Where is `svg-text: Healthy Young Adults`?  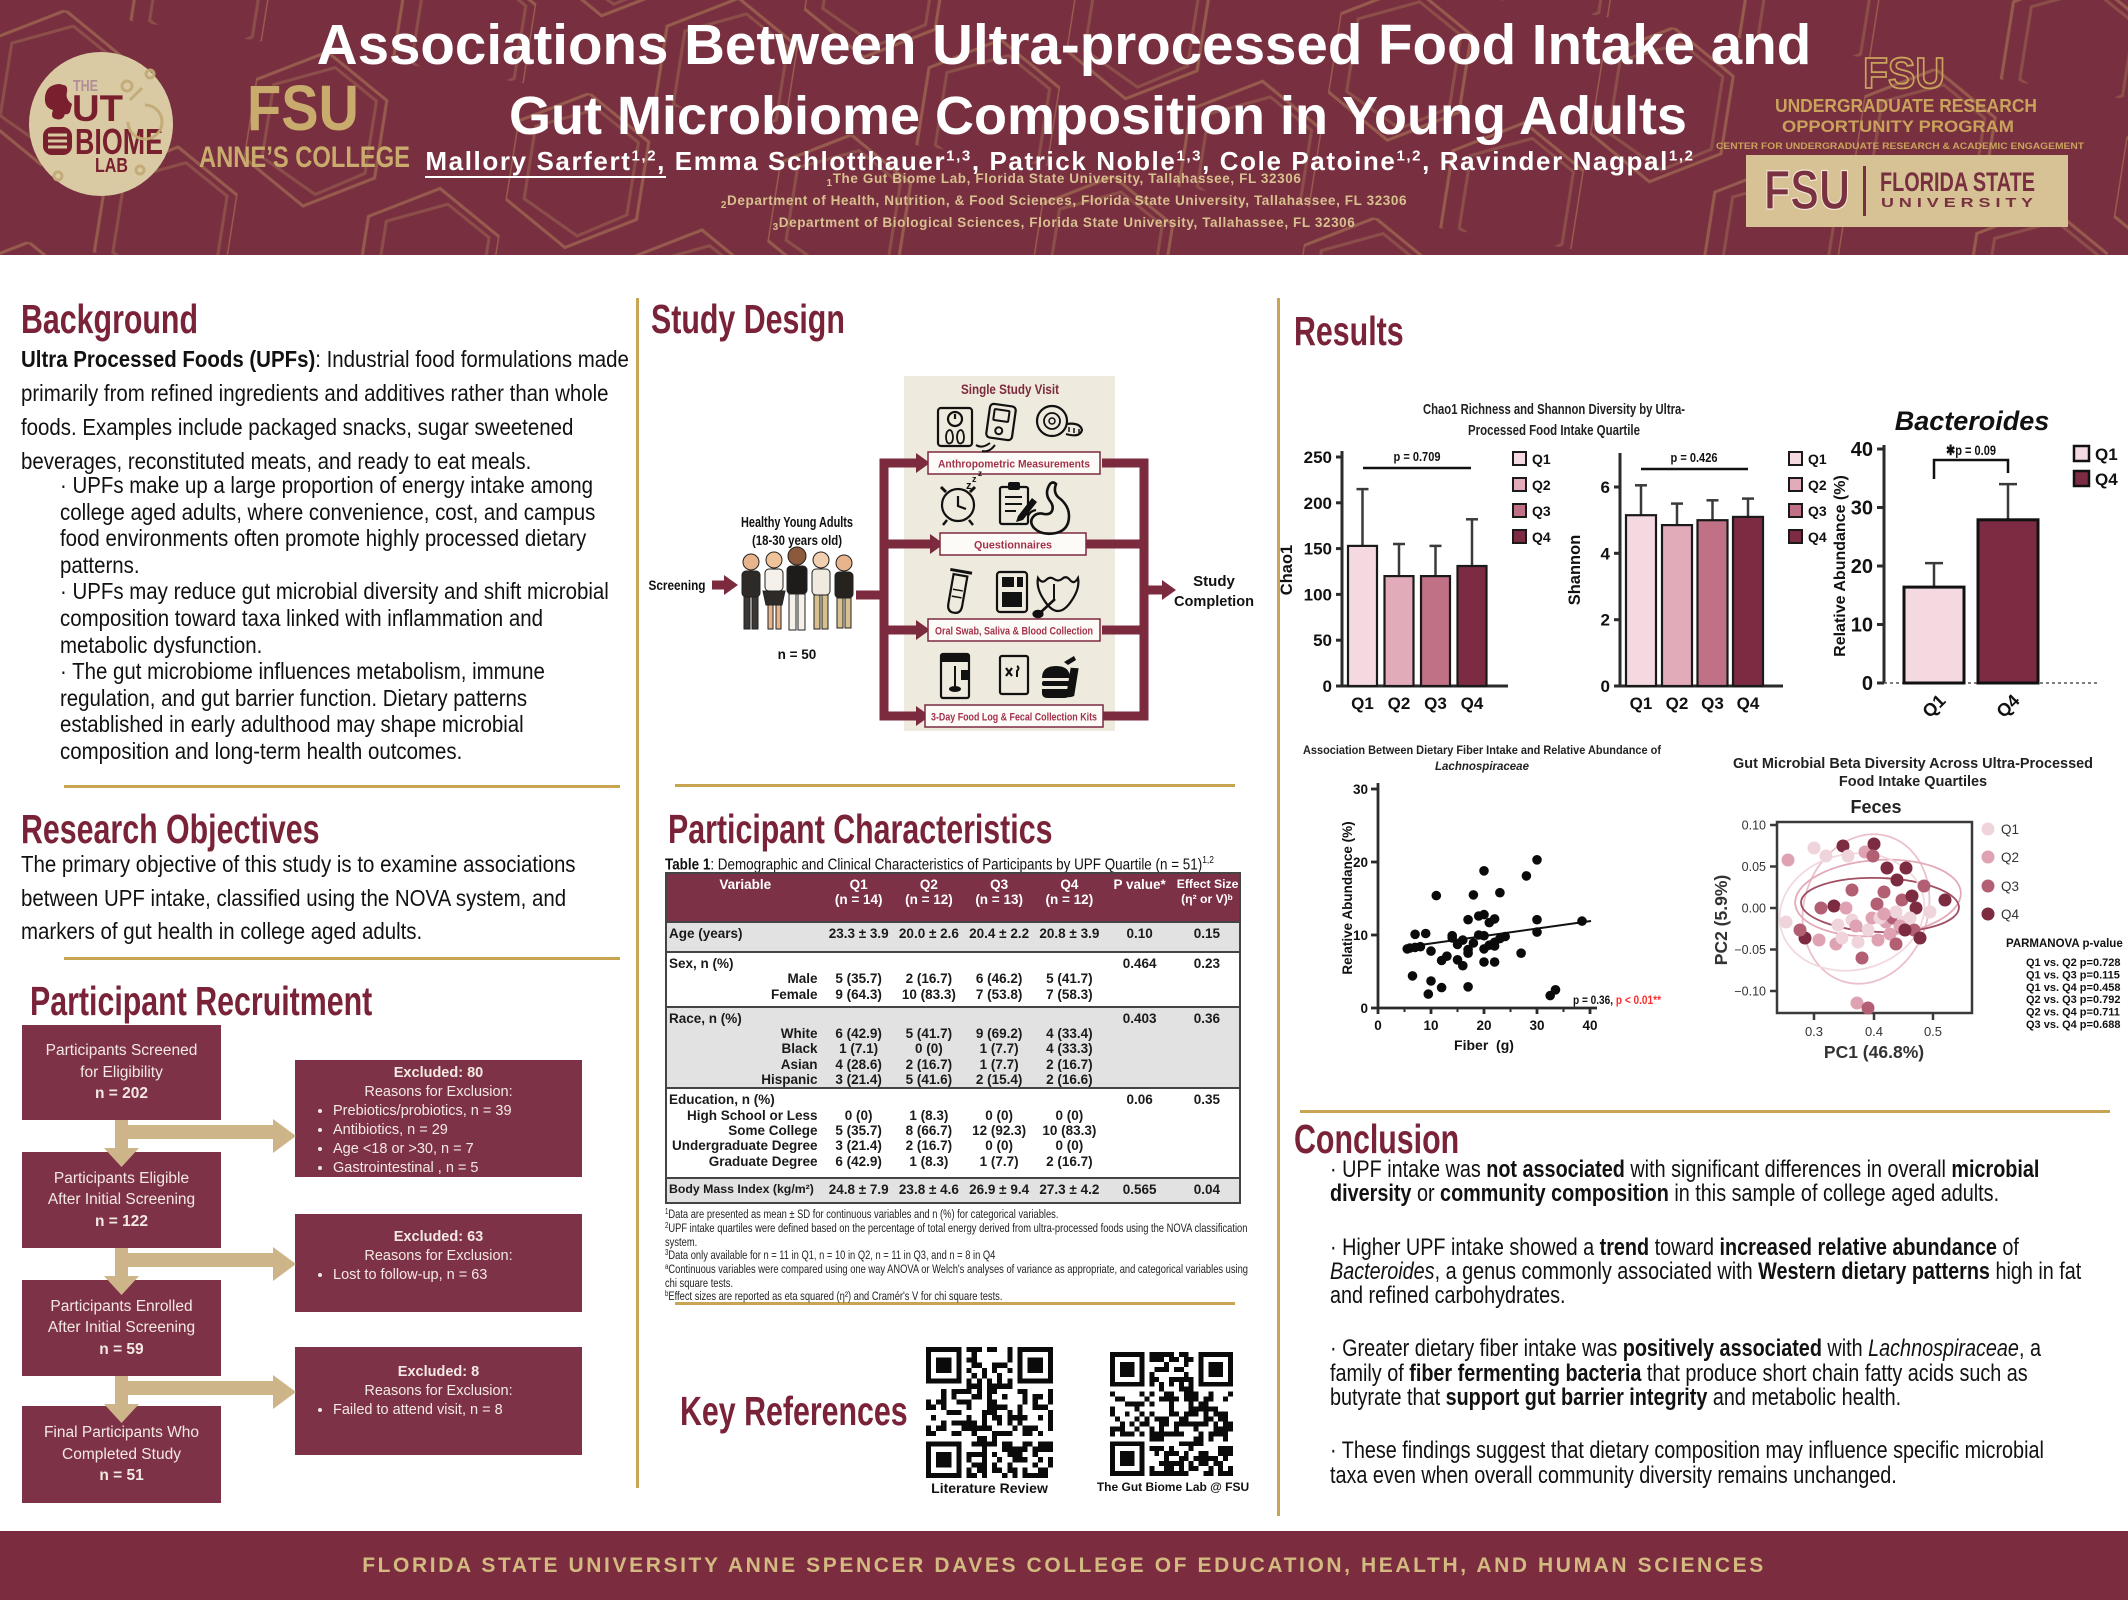 svg-text: Healthy Young Adults is located at coordinates (797, 522).